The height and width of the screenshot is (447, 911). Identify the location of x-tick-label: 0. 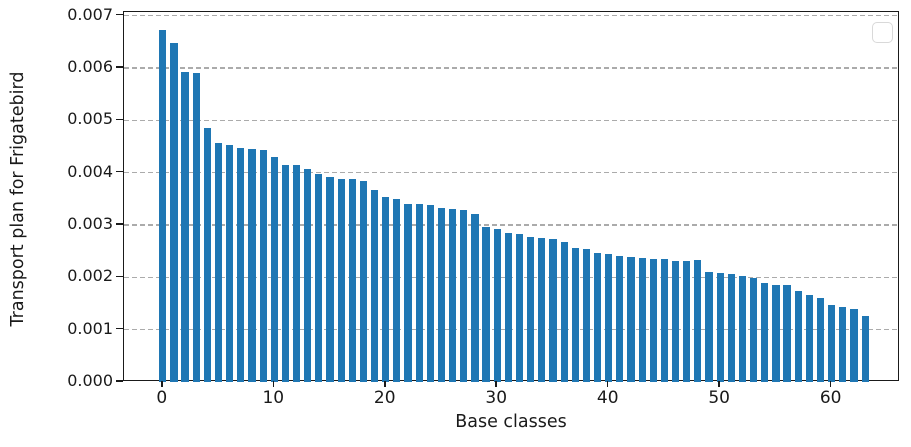
(162, 398).